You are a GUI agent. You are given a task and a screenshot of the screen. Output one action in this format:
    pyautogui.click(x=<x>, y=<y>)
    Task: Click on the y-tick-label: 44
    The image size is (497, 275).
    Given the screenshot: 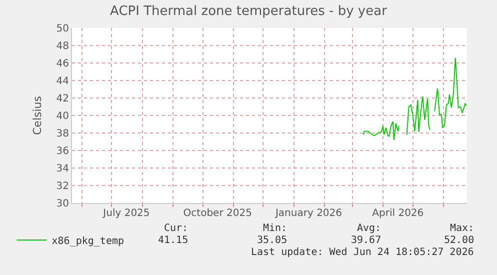 What is the action you would take?
    pyautogui.click(x=62, y=81)
    